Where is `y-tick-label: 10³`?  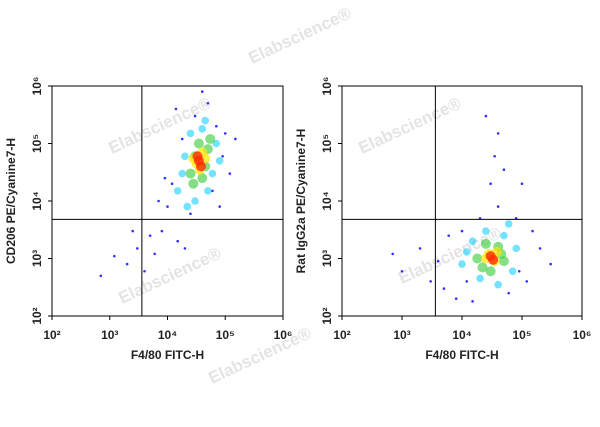 y-tick-label: 10³ is located at coordinates (37, 258).